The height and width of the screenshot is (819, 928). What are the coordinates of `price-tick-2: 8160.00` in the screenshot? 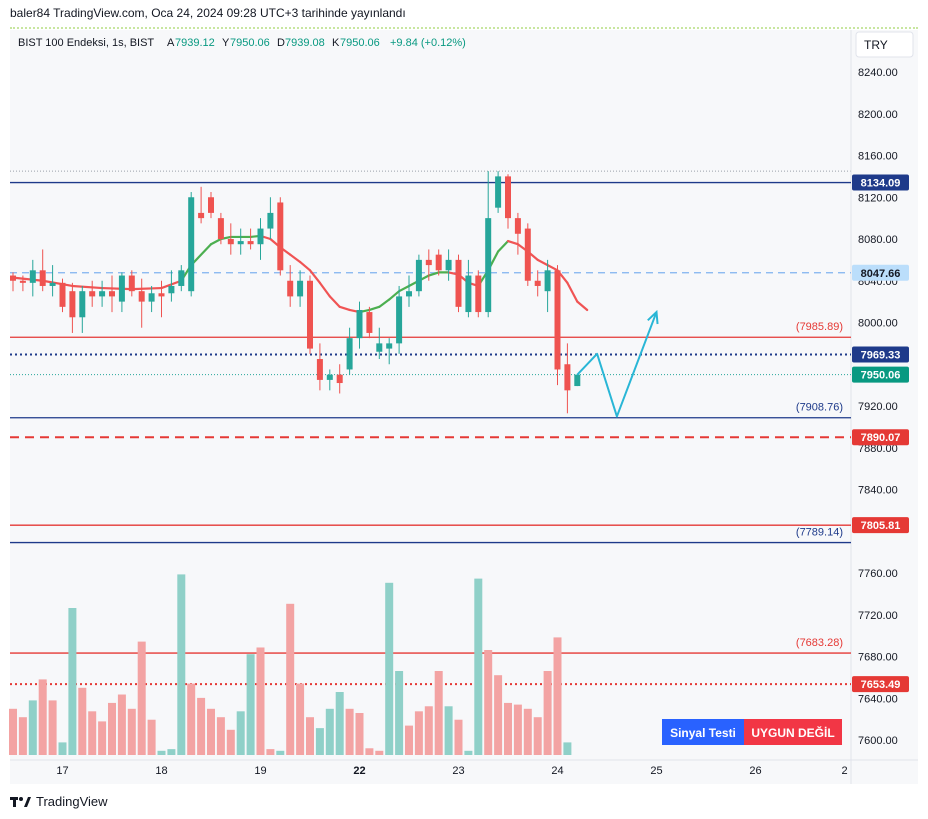 It's located at (878, 157).